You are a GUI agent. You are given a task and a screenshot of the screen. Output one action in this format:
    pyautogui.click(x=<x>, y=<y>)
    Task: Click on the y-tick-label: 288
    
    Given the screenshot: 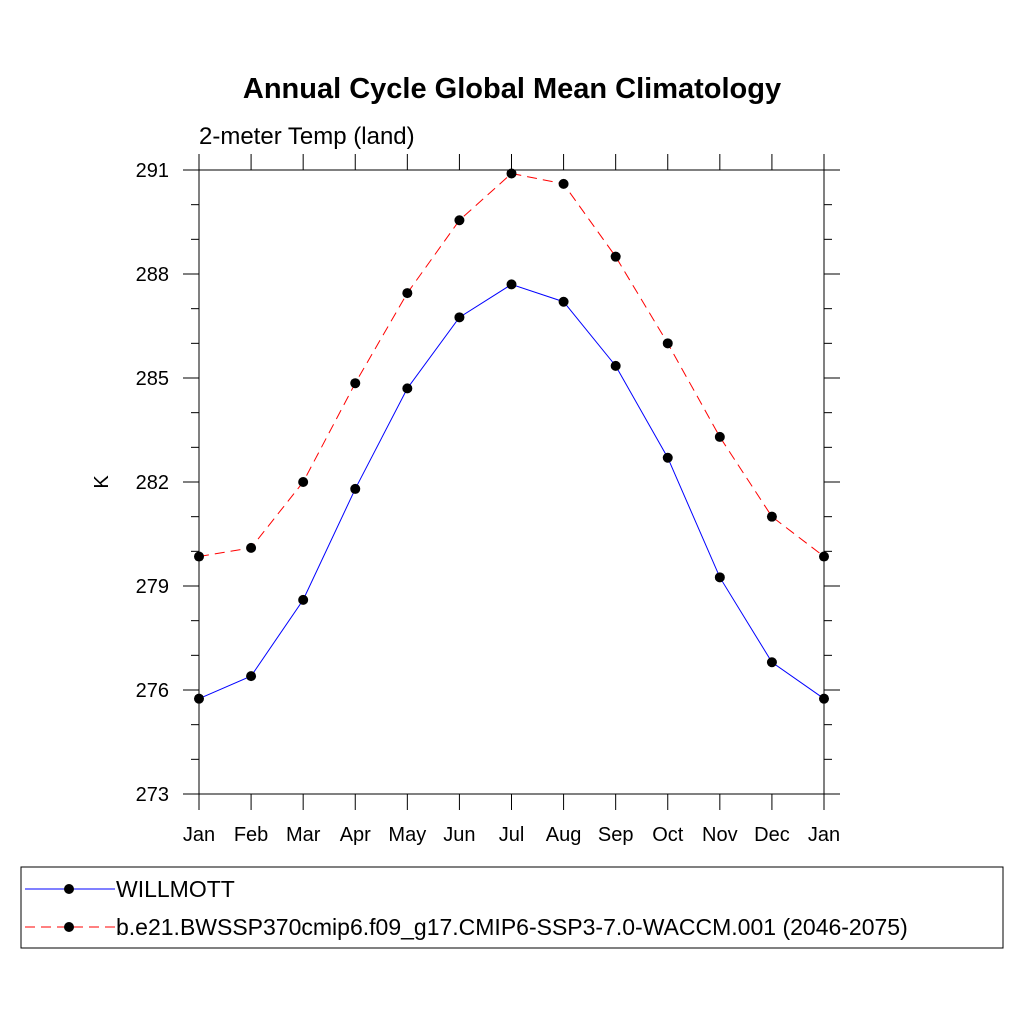 What is the action you would take?
    pyautogui.click(x=152, y=275)
    